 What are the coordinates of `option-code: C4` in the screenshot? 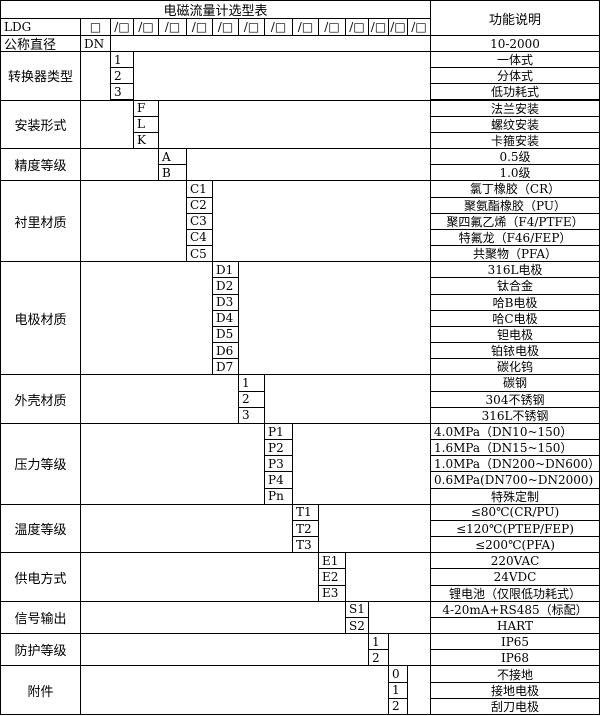 It's located at (199, 237).